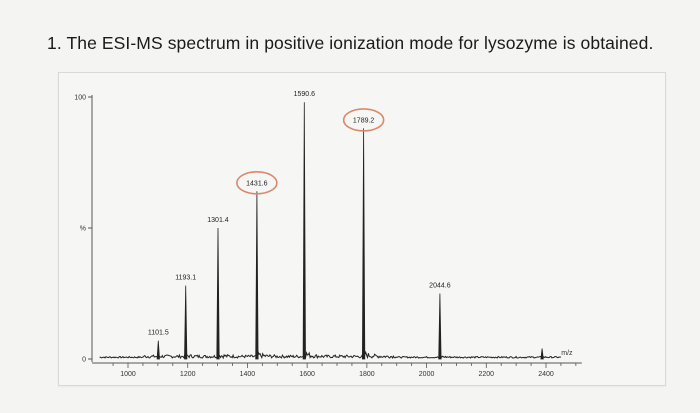  What do you see at coordinates (218, 293) in the screenshot?
I see `peak-1301.4` at bounding box center [218, 293].